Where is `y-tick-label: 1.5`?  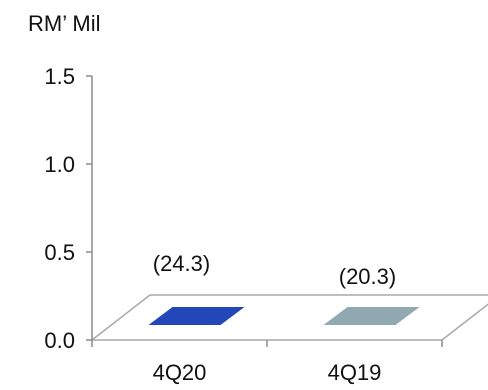
y-tick-label: 1.5 is located at coordinates (59, 76).